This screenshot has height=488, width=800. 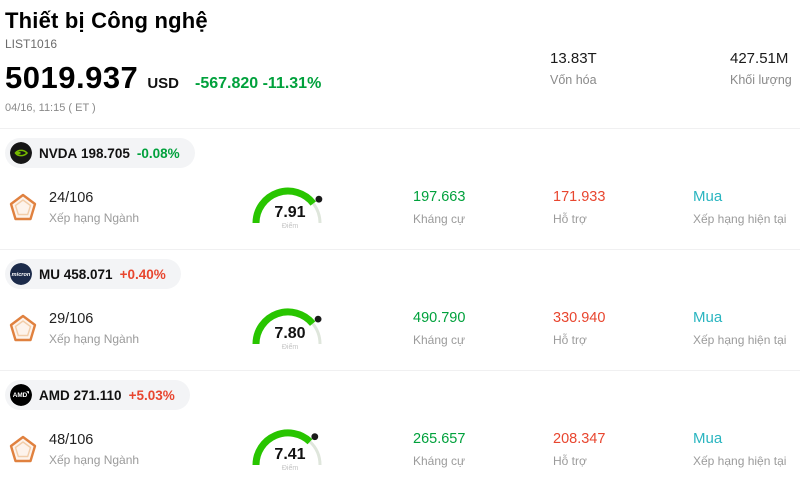 What do you see at coordinates (290, 212) in the screenshot?
I see `score-value: 7.91` at bounding box center [290, 212].